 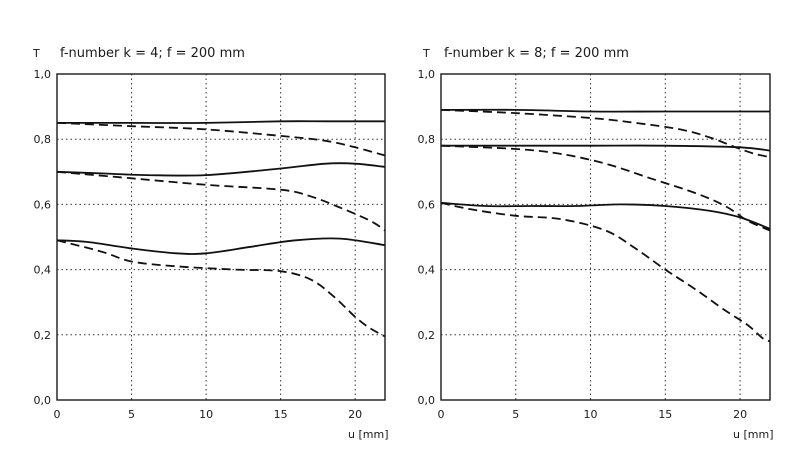 I want to click on chart-title: f-number k = 8; f = 200 mm, so click(x=536, y=53).